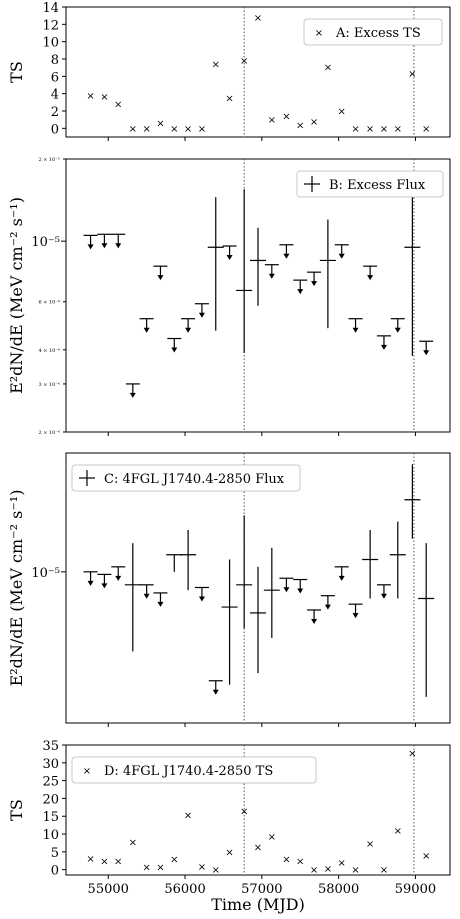 This screenshot has height=919, width=460. I want to click on panel-b-legend-label: B: Excess Flux, so click(377, 185).